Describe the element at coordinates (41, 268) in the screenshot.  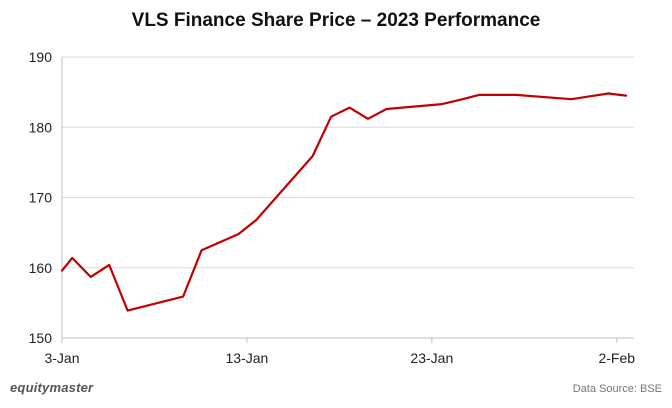
I see `y-tick-label: 160` at that location.